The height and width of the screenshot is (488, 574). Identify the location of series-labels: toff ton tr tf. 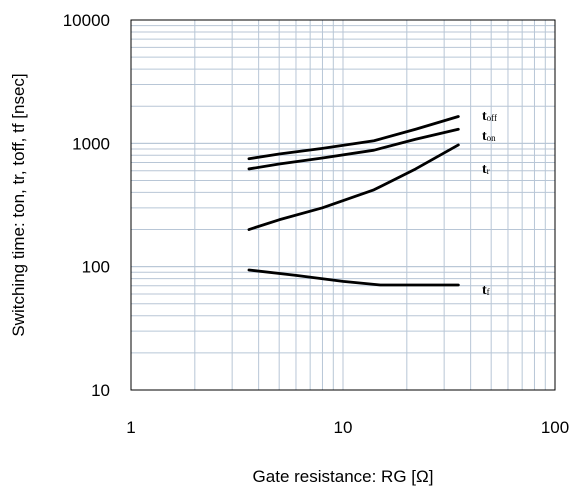
(489, 203).